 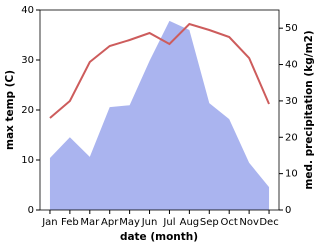 What do you see at coordinates (90, 222) in the screenshot?
I see `x-tick-label: Mar` at bounding box center [90, 222].